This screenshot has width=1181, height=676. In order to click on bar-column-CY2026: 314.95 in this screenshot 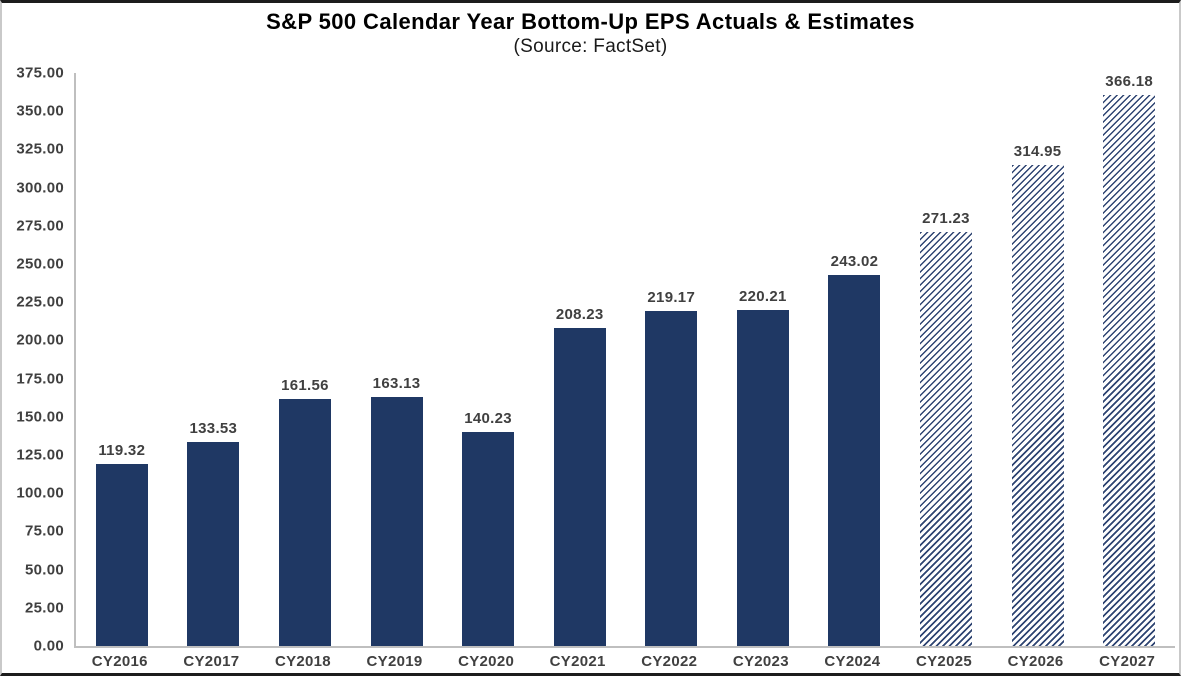, I will do `click(1038, 359)`.